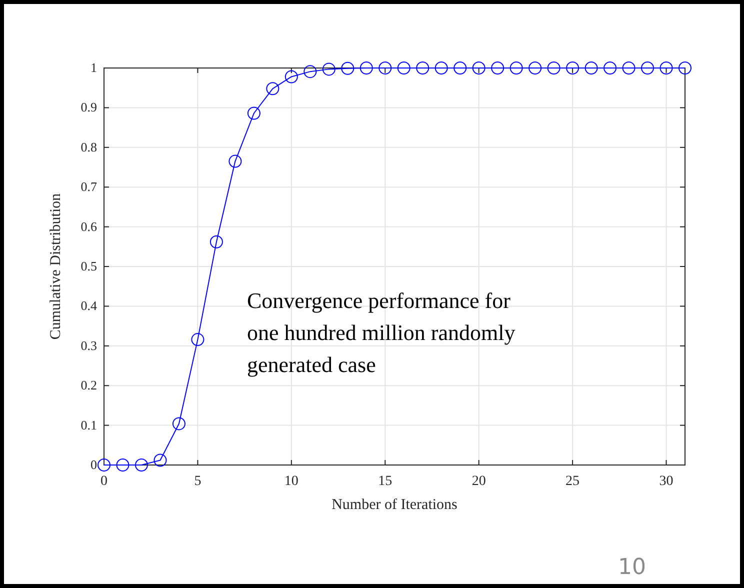  I want to click on y-tick-label: 0.4, so click(89, 306).